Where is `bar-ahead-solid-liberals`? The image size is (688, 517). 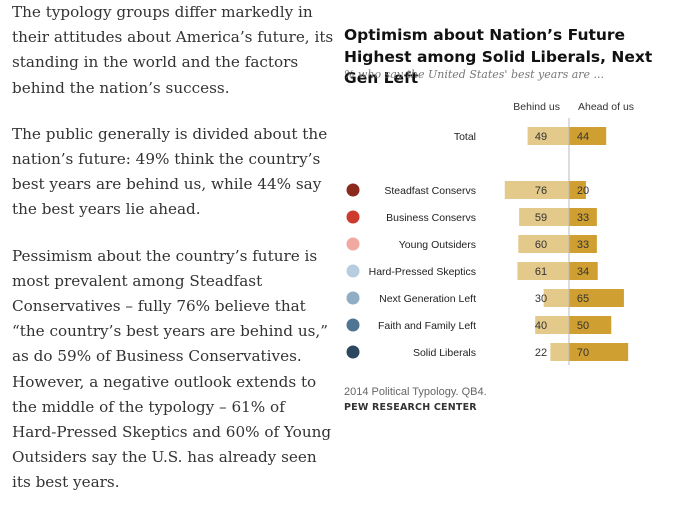 bar-ahead-solid-liberals is located at coordinates (599, 352).